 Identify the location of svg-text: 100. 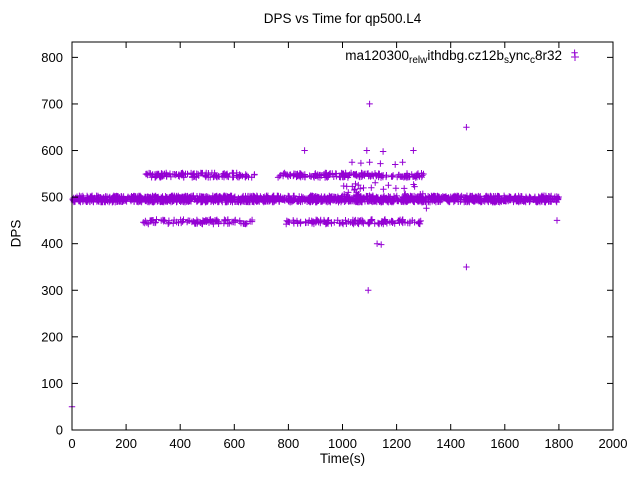
(52, 383).